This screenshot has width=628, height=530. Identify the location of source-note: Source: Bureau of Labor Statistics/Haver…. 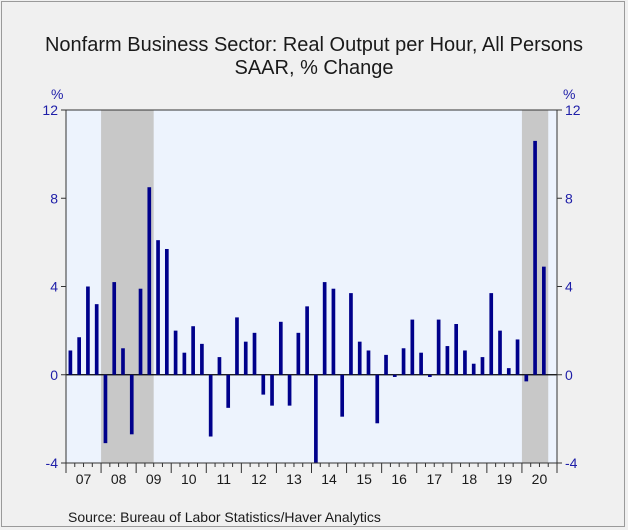
(224, 517).